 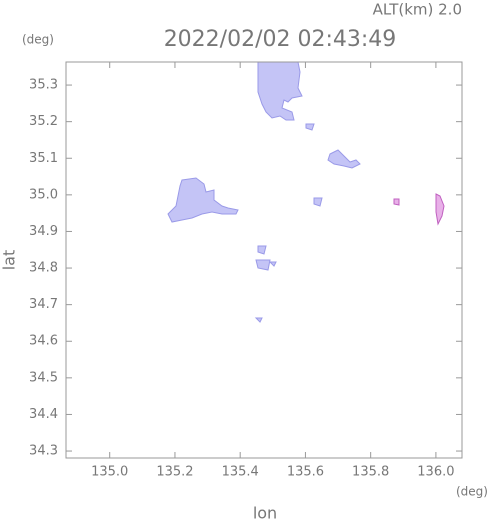 I want to click on x-tick-label: 135.4, so click(x=240, y=472).